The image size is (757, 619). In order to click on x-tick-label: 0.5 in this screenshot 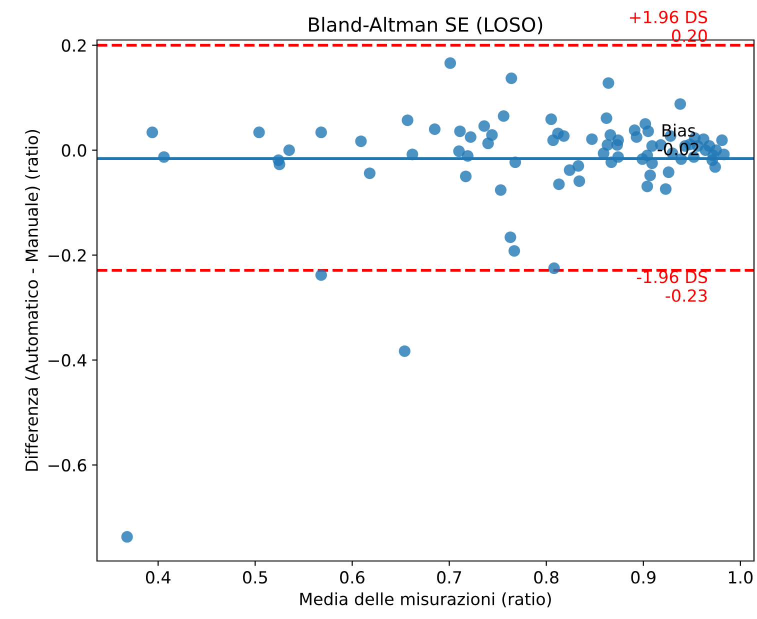, I will do `click(255, 577)`.